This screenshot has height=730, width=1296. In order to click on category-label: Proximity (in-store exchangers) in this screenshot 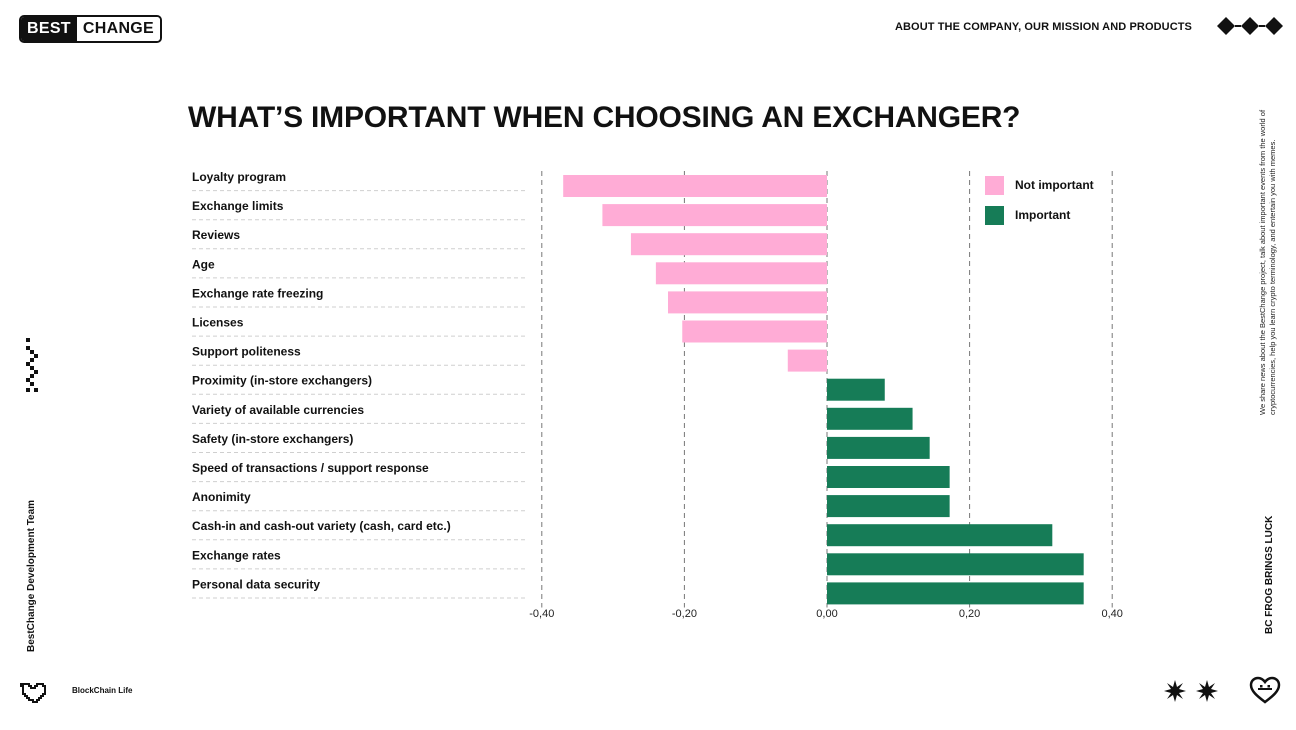, I will do `click(282, 381)`.